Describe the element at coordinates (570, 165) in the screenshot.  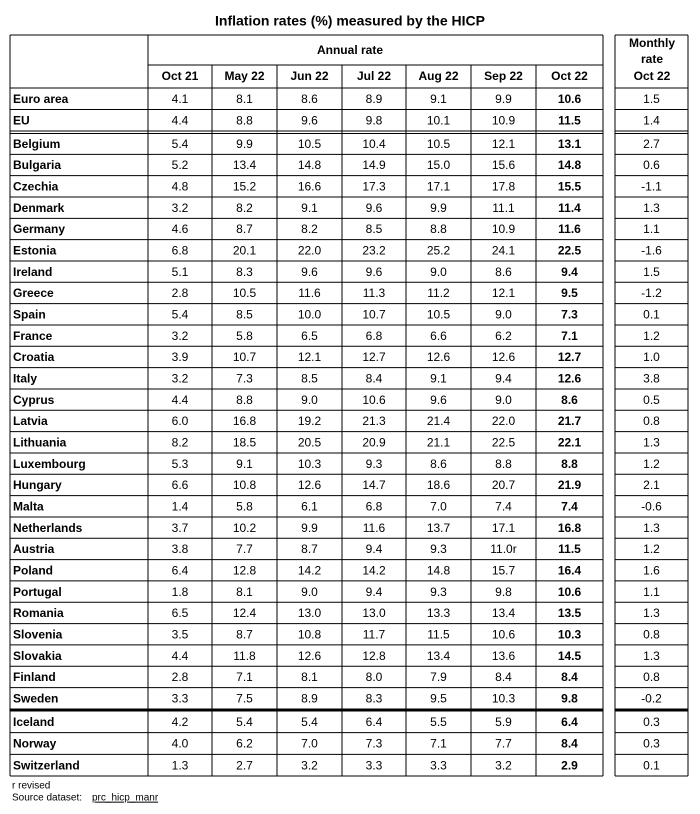
I see `annual-rate: 14.8` at that location.